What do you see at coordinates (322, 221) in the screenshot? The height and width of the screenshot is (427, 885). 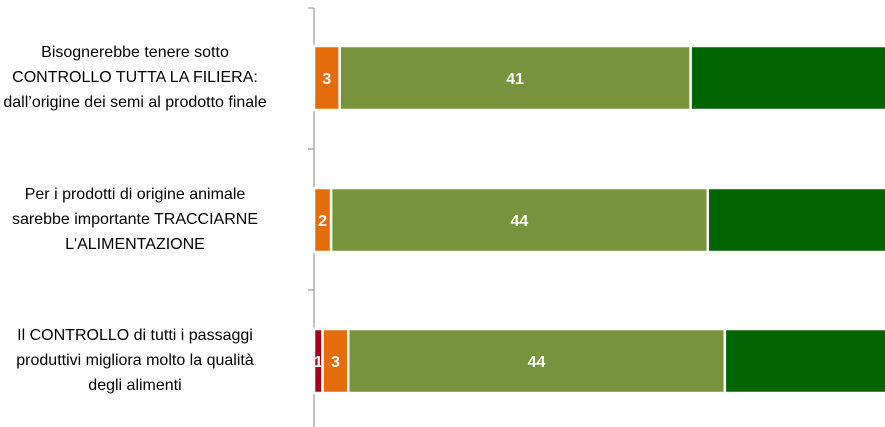 I see `data-label-row2-series2: 2` at bounding box center [322, 221].